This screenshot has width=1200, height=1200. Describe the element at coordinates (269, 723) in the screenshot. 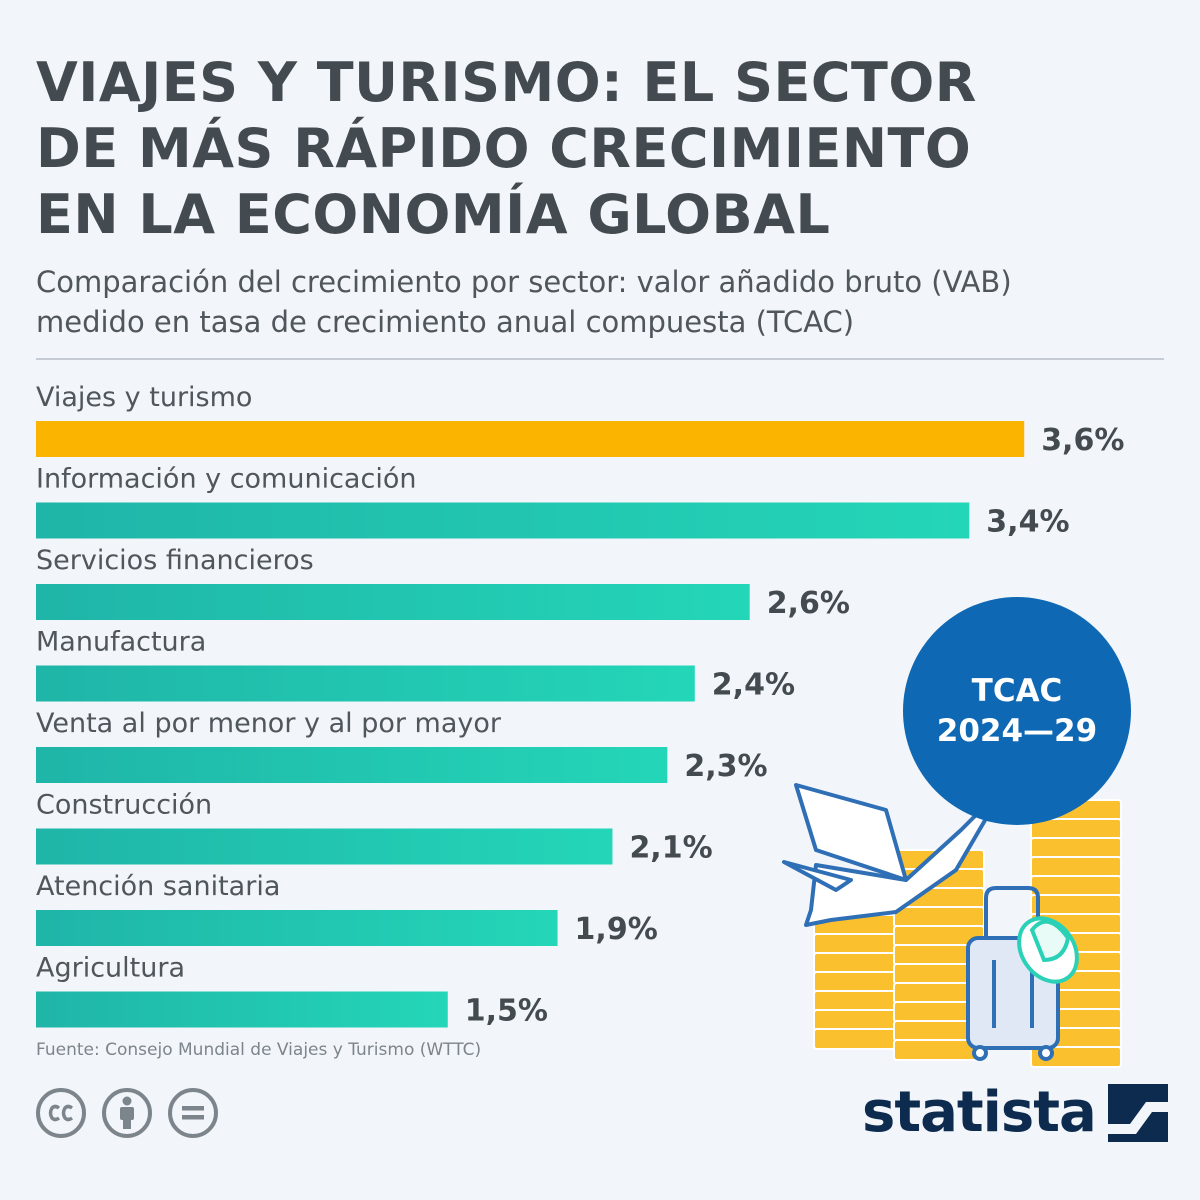

I see `category-label: Venta al por menor y al por mayor` at that location.